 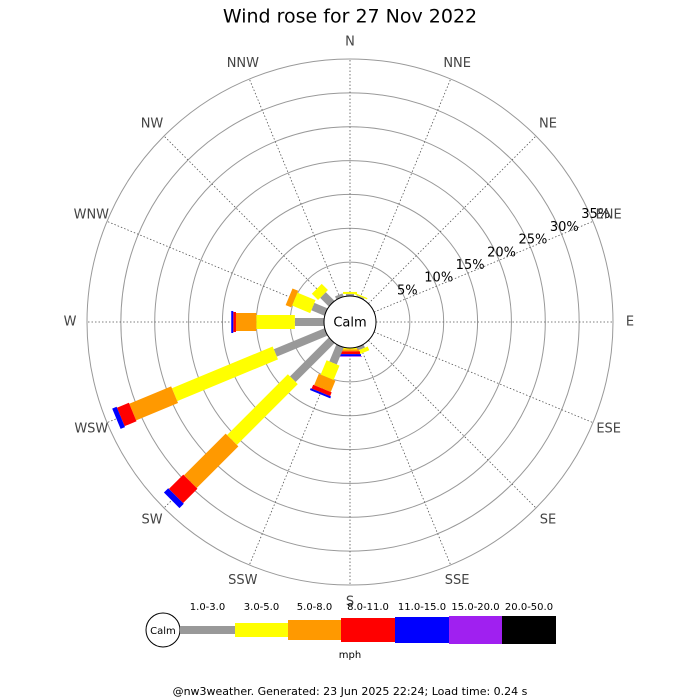 What do you see at coordinates (564, 227) in the screenshot?
I see `ring-label: 30%` at bounding box center [564, 227].